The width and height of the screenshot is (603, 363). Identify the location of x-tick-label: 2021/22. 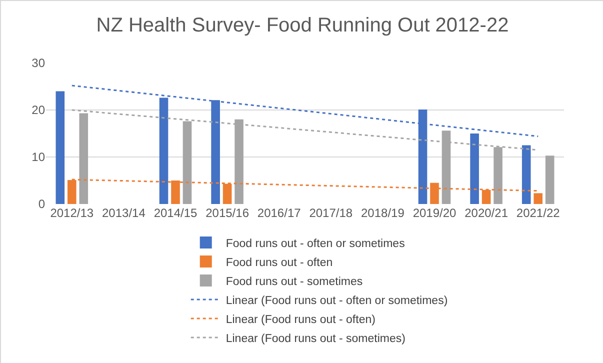
(538, 213).